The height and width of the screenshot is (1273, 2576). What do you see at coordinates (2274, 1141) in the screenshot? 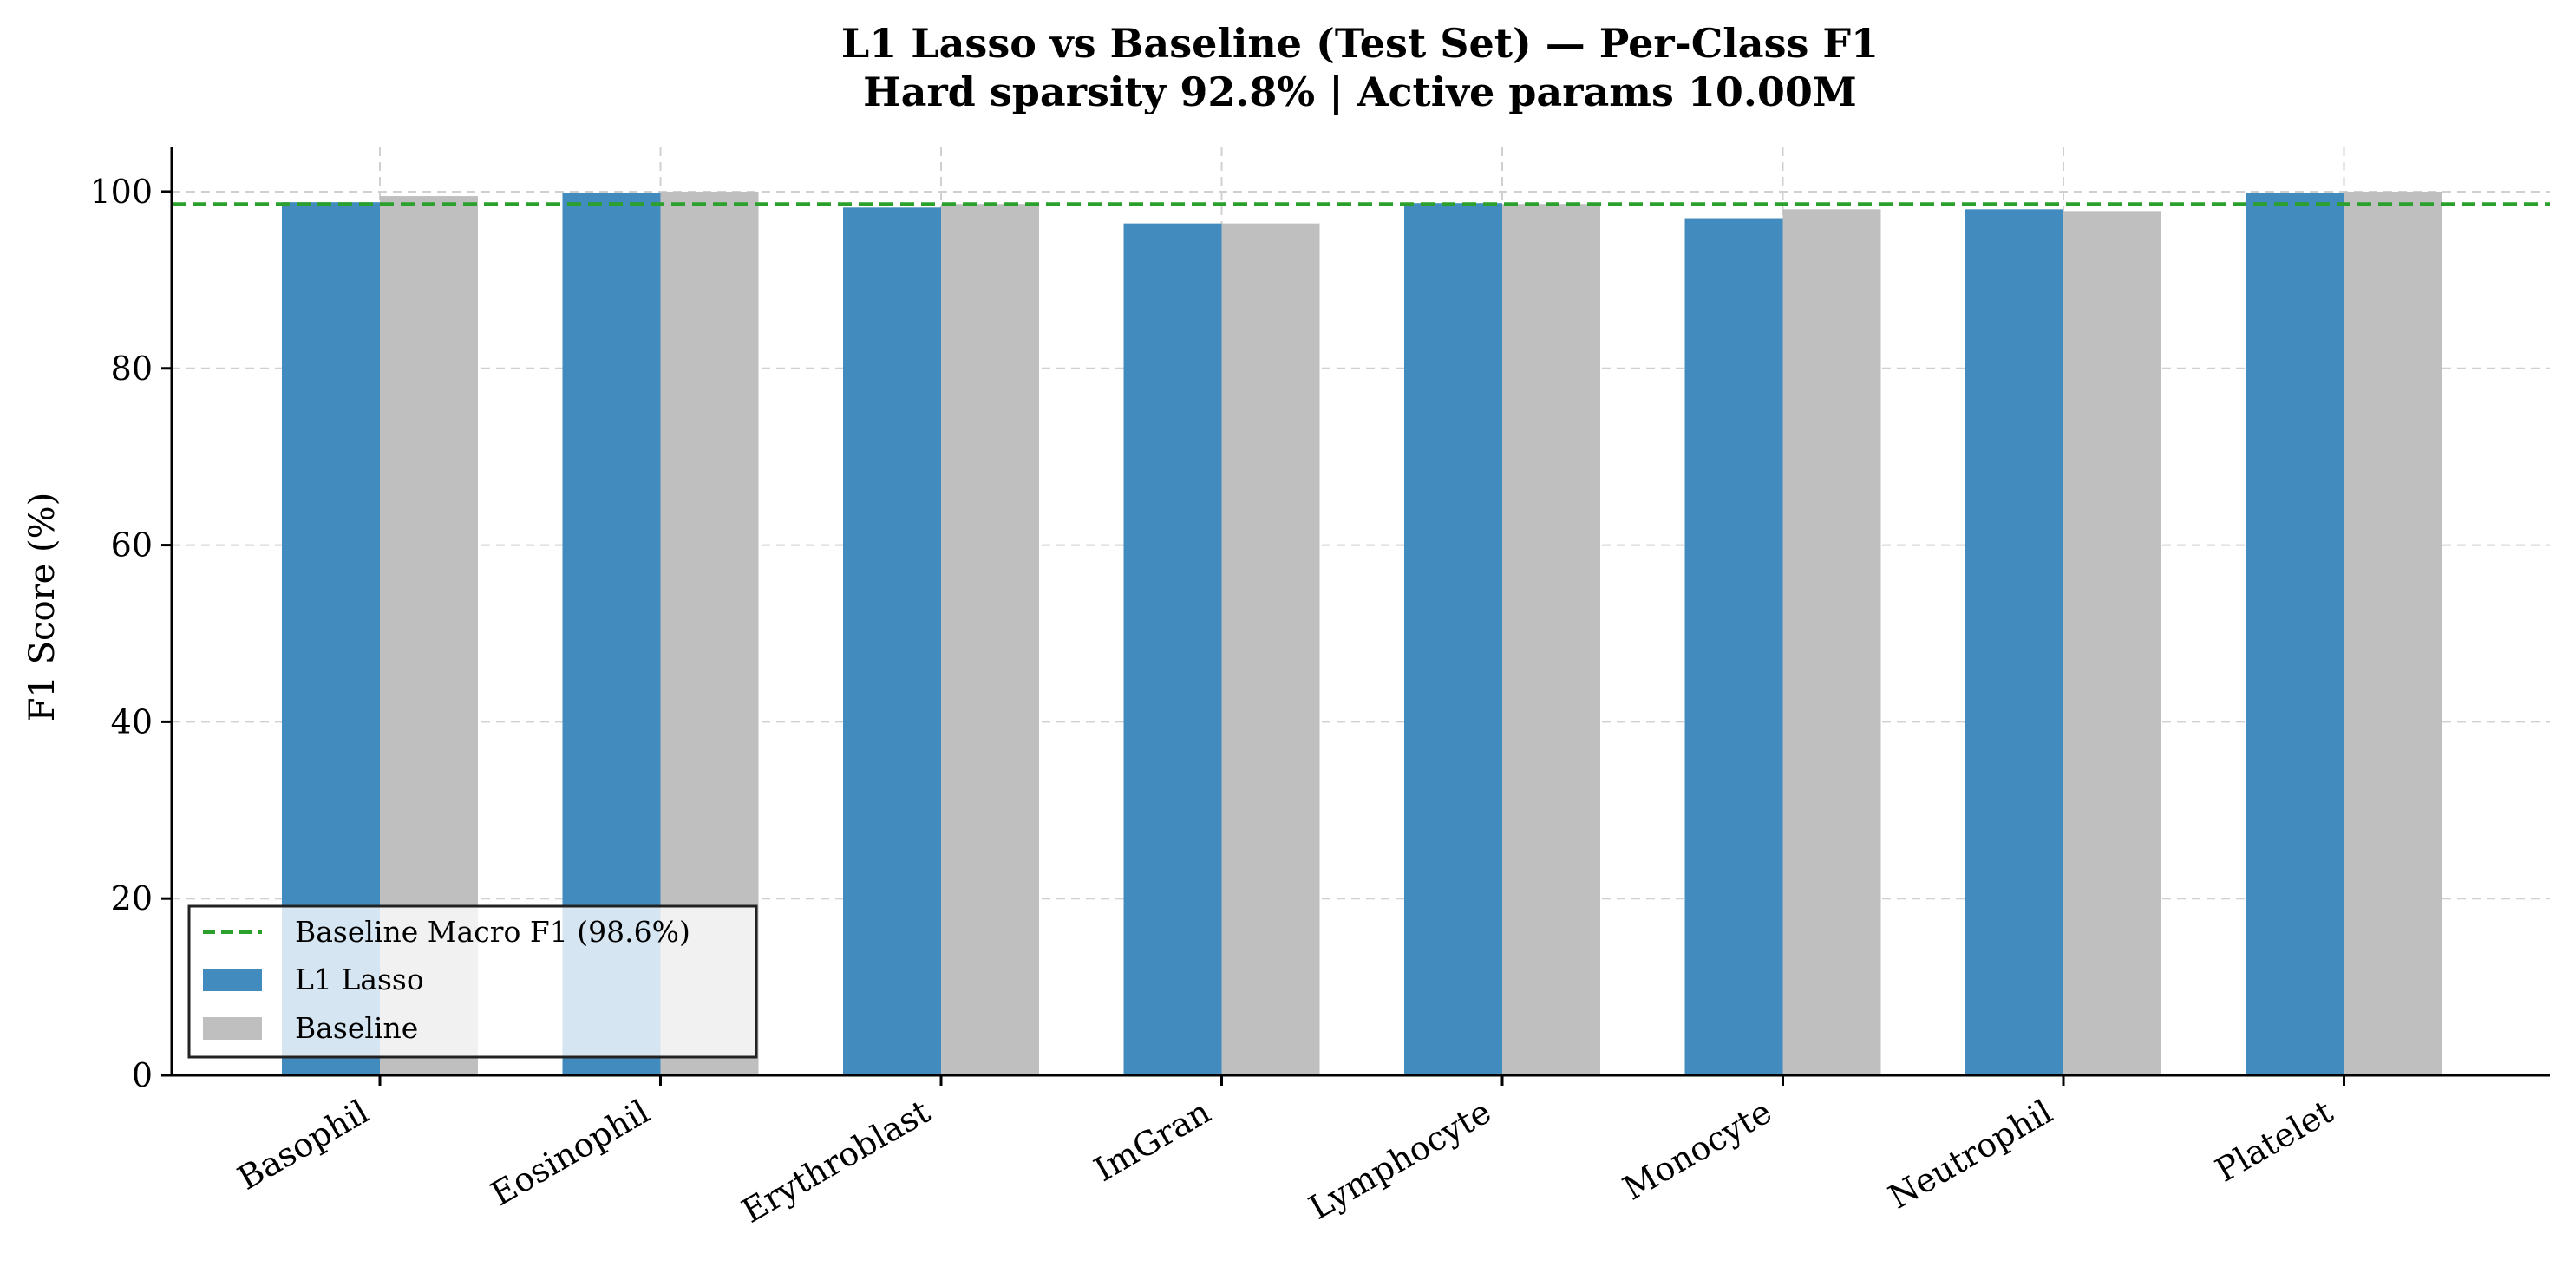
I see `x-tick-label: Platelet` at bounding box center [2274, 1141].